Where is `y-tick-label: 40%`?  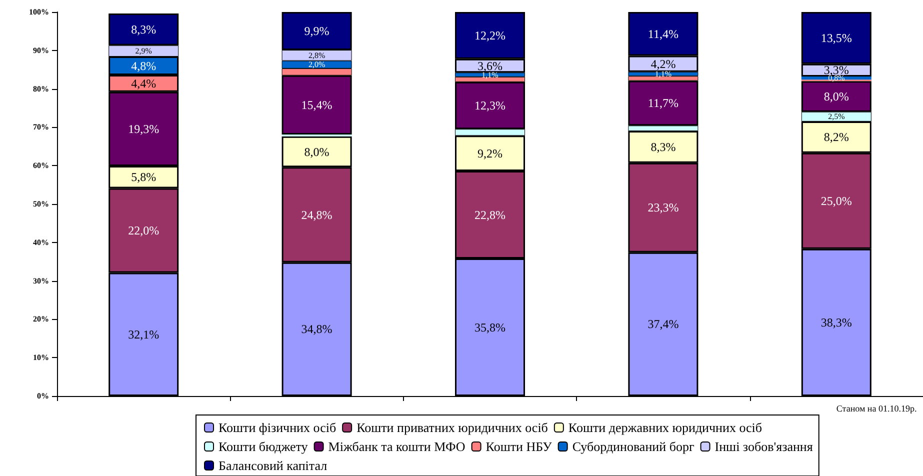
y-tick-label: 40% is located at coordinates (41, 242).